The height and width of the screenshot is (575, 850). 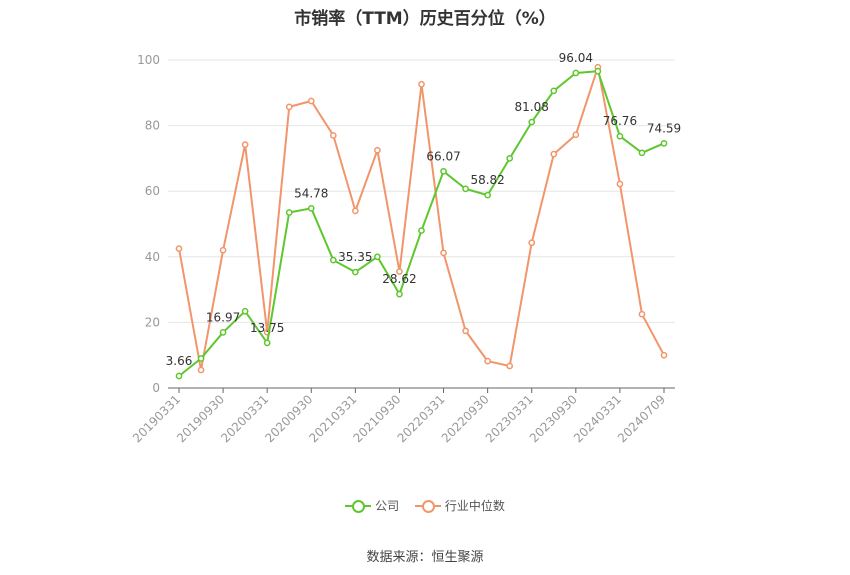 What do you see at coordinates (487, 180) in the screenshot?
I see `data-label: 58.82` at bounding box center [487, 180].